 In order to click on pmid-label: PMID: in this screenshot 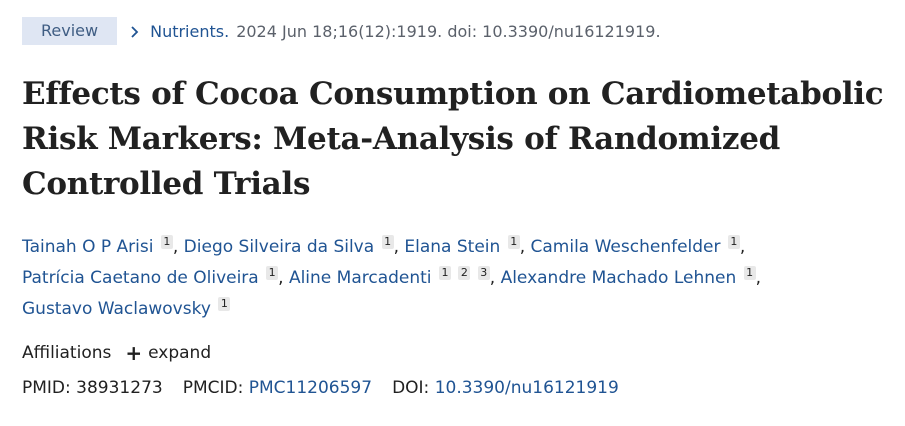, I will do `click(46, 388)`.